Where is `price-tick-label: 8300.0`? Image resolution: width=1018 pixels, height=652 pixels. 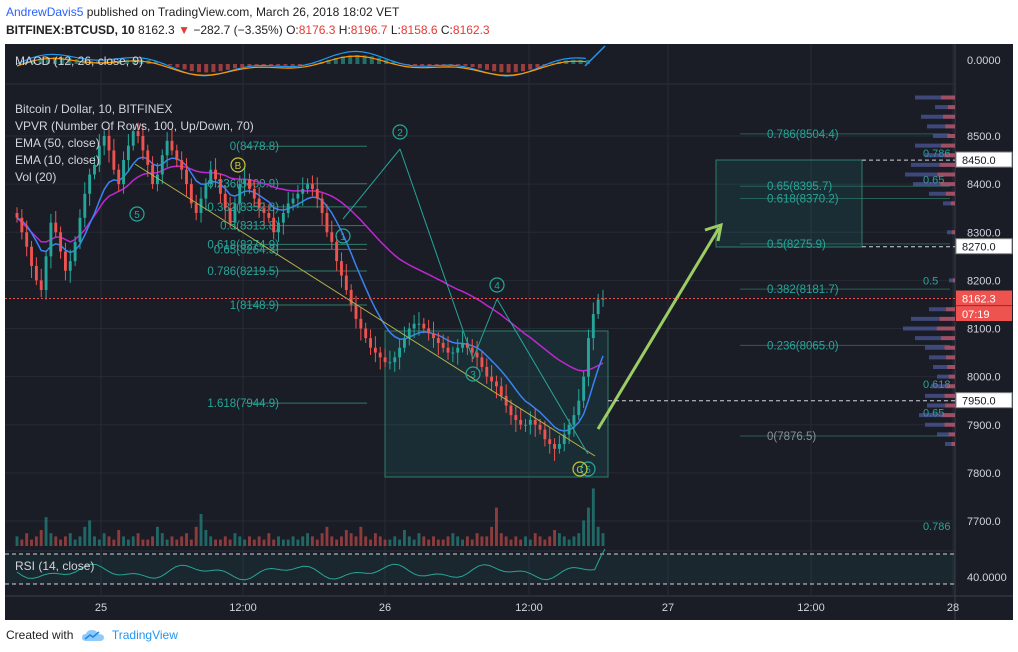
price-tick-label: 8300.0 is located at coordinates (984, 233).